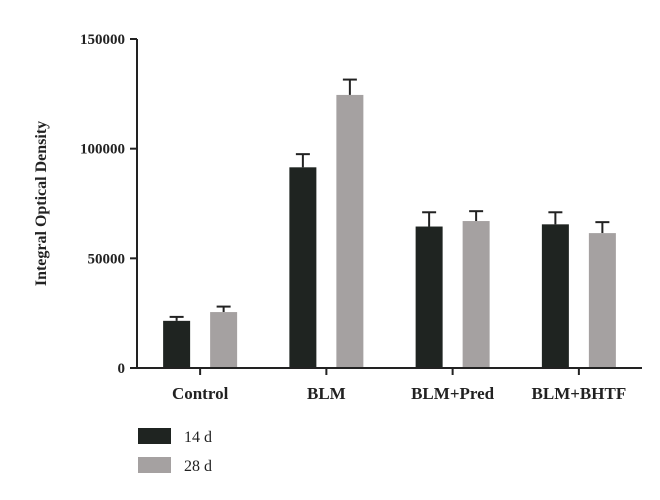  What do you see at coordinates (453, 393) in the screenshot?
I see `x-tick-label: BLM+Pred` at bounding box center [453, 393].